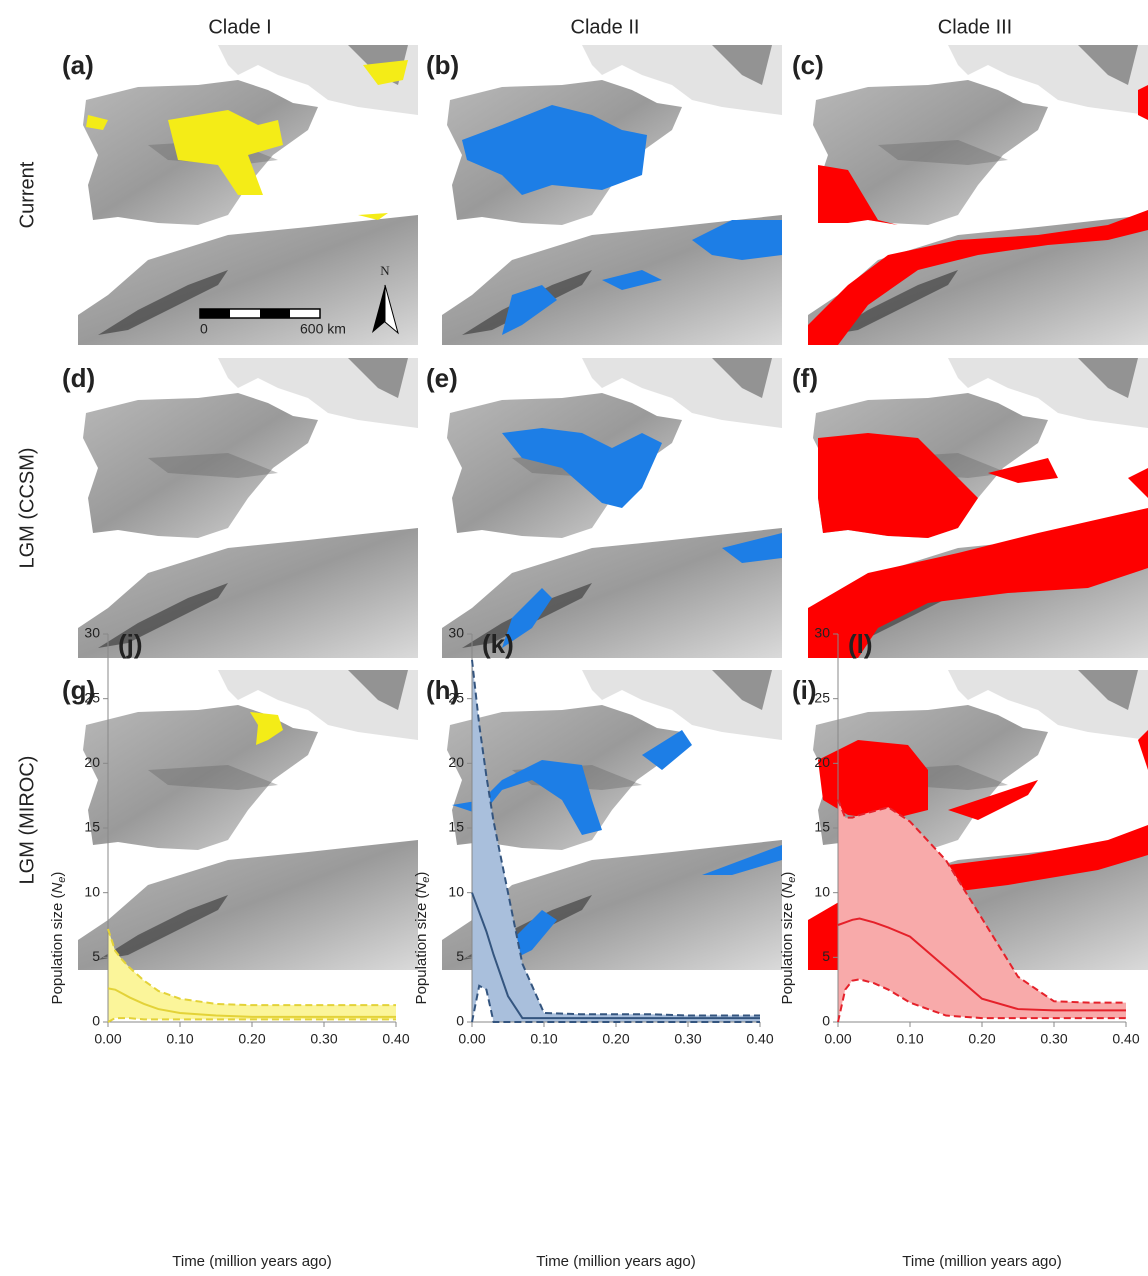 This screenshot has width=1148, height=1276. What do you see at coordinates (442, 65) in the screenshot?
I see `panel-label: (b)` at bounding box center [442, 65].